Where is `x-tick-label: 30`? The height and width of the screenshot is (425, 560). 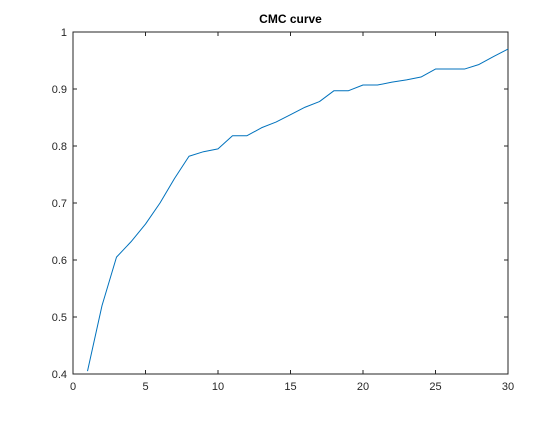
x-tick-label: 30 is located at coordinates (508, 387).